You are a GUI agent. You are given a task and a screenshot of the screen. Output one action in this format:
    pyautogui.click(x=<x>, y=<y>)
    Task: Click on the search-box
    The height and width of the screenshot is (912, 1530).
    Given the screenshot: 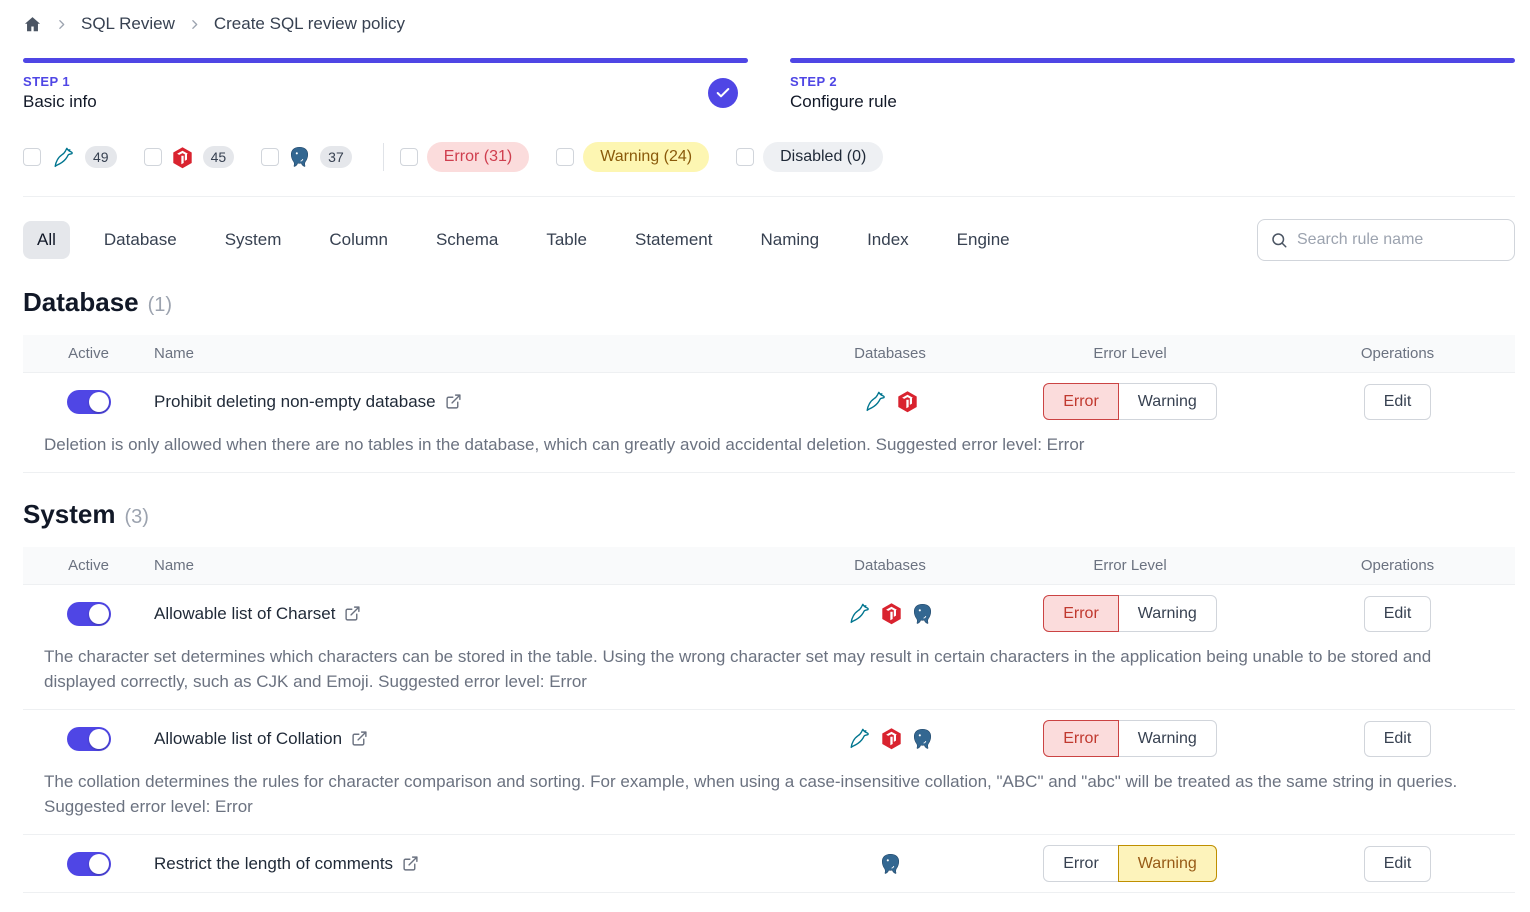 What is the action you would take?
    pyautogui.click(x=1386, y=240)
    